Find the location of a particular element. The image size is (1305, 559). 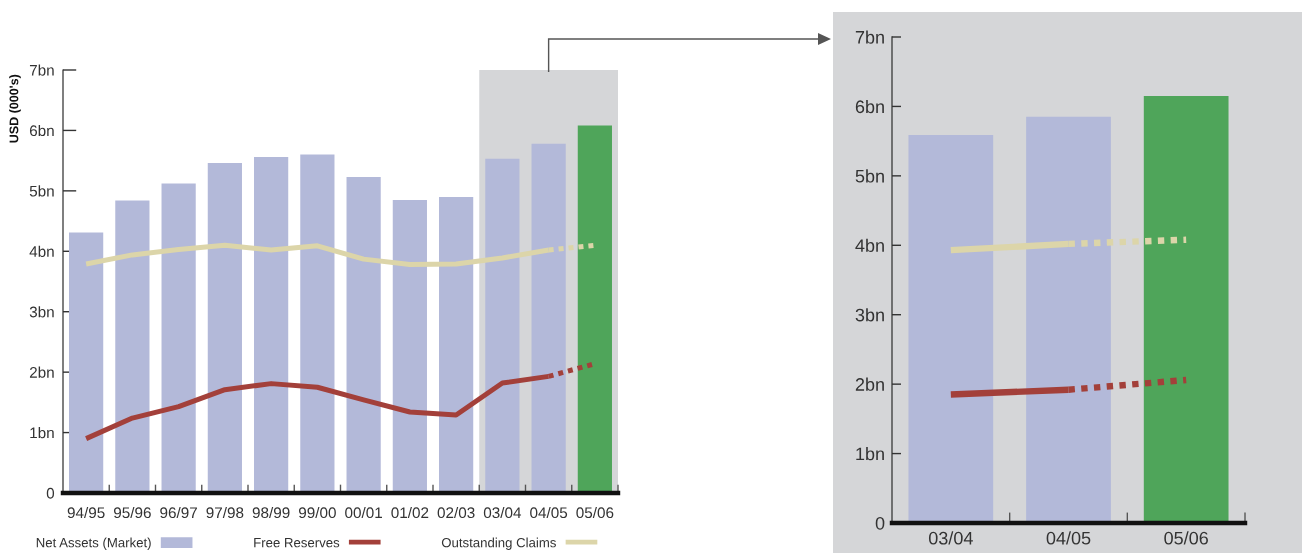

legend-label: Free Reserves is located at coordinates (297, 543).